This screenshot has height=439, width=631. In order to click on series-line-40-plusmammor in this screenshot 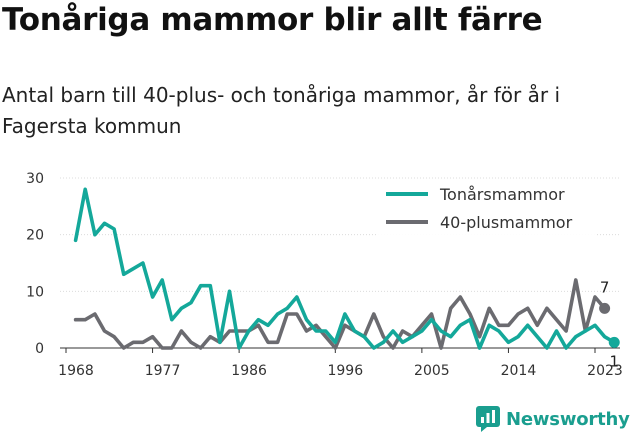, I will do `click(340, 314)`.